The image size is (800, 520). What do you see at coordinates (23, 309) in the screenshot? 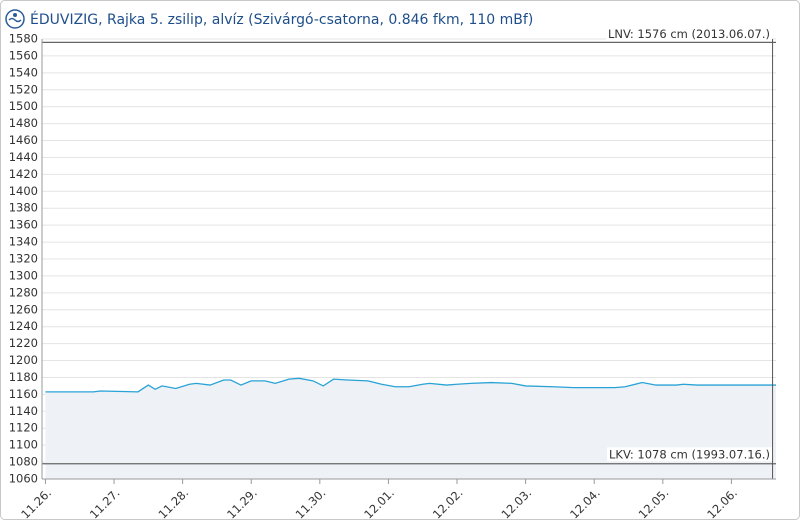
I see `y-tick-label: 1260` at bounding box center [23, 309].